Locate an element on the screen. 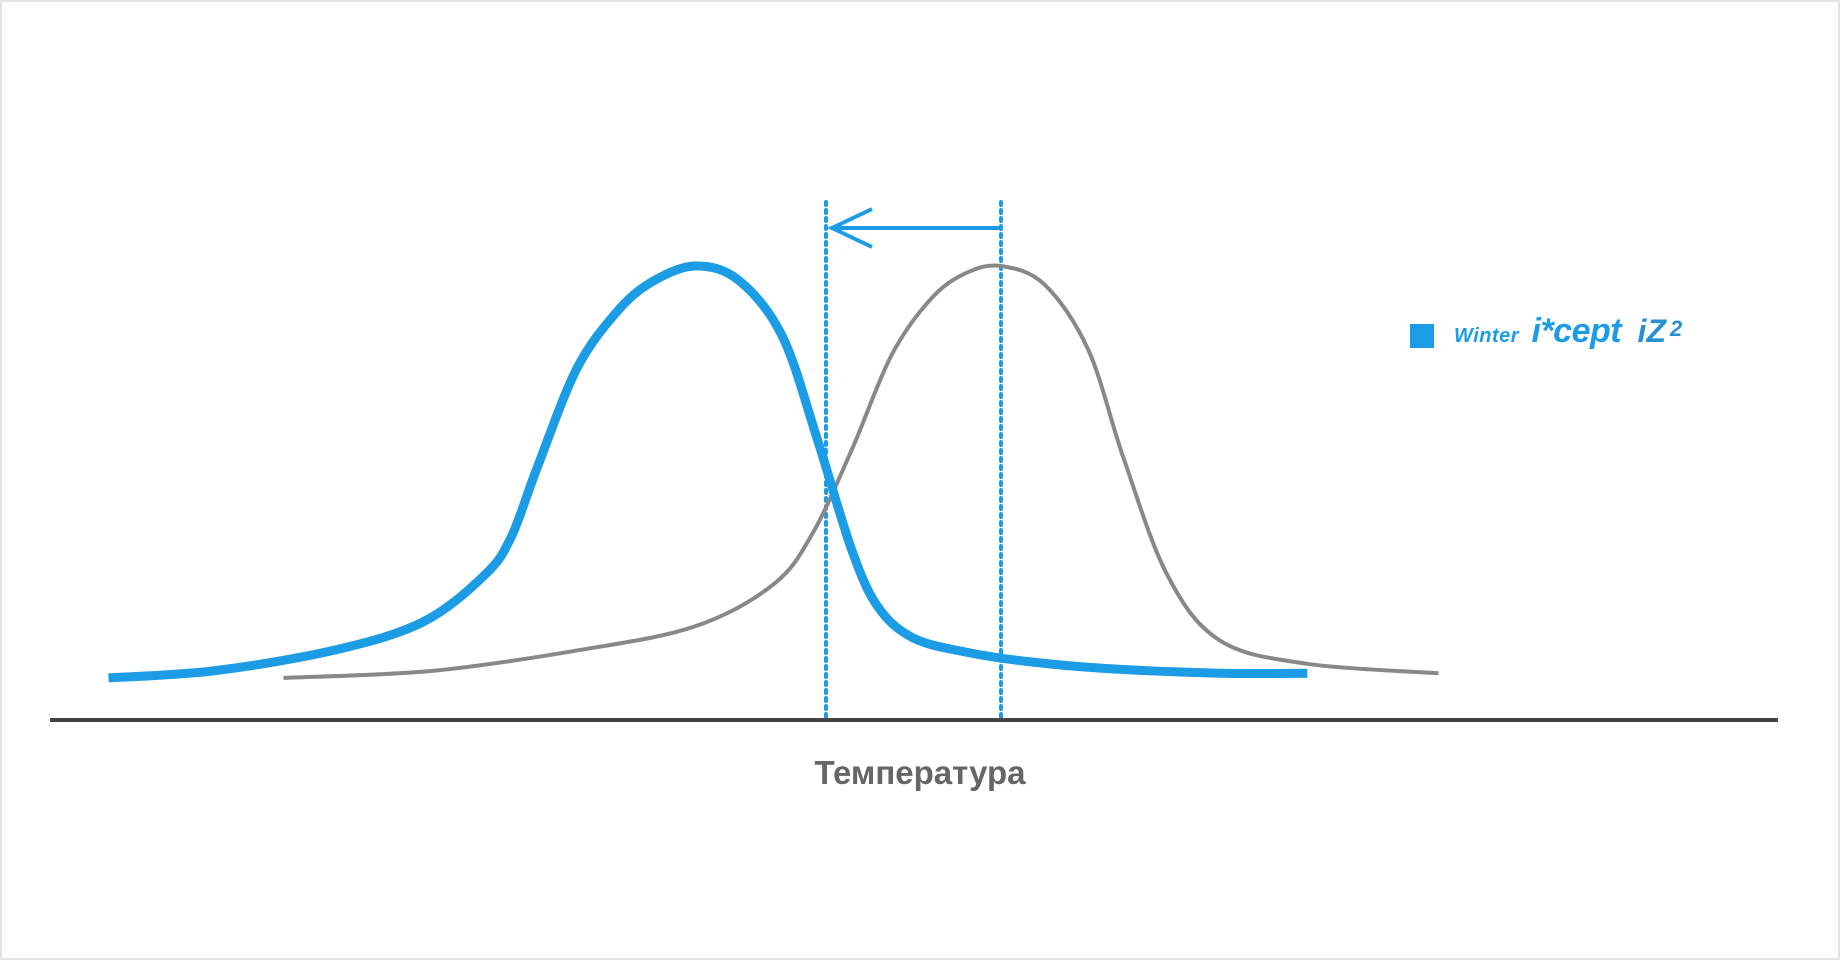 This screenshot has height=960, width=1840. legend-label-part-3: iZ is located at coordinates (1651, 331).